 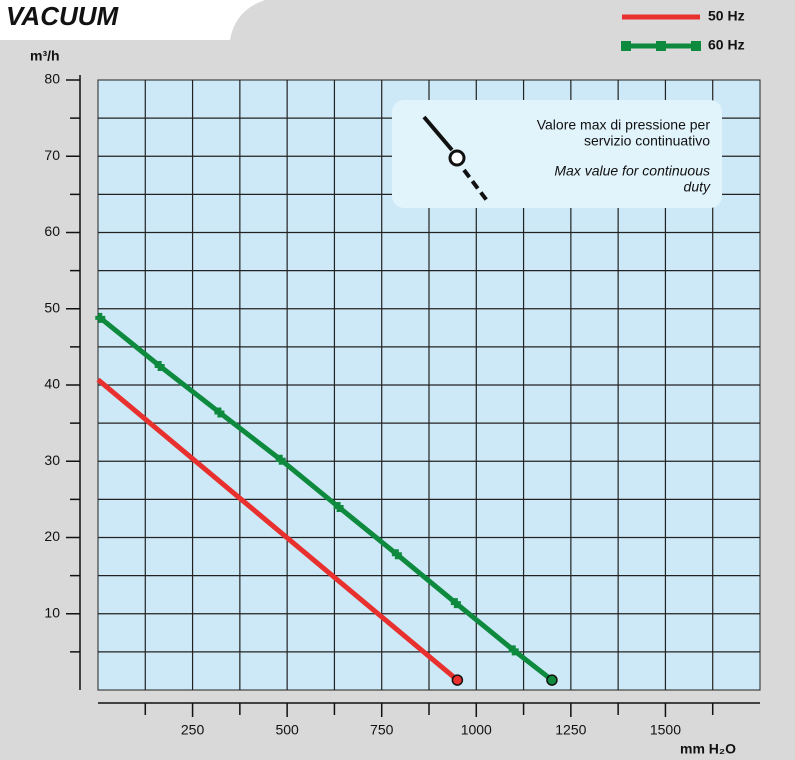 I want to click on y-tick-label: 60, so click(x=52, y=231).